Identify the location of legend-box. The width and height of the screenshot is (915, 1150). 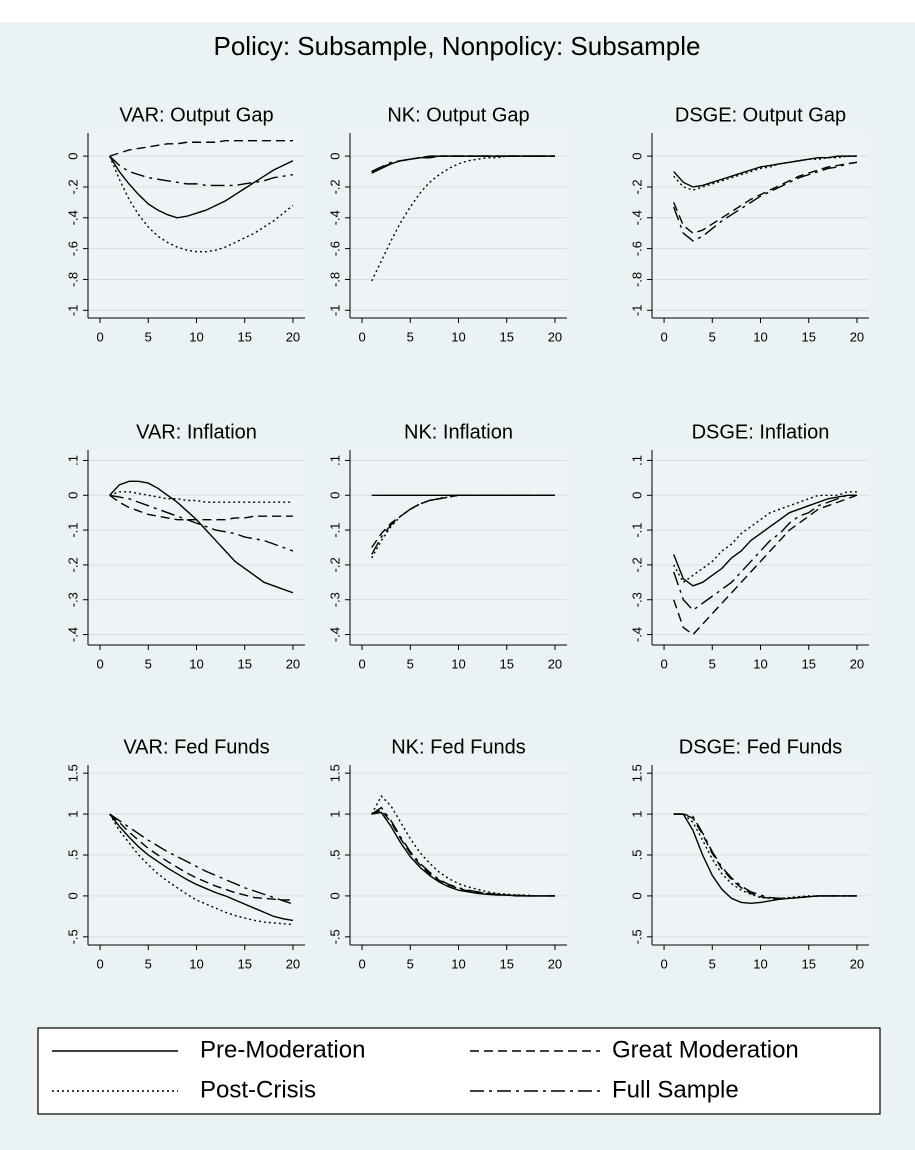
(459, 1071).